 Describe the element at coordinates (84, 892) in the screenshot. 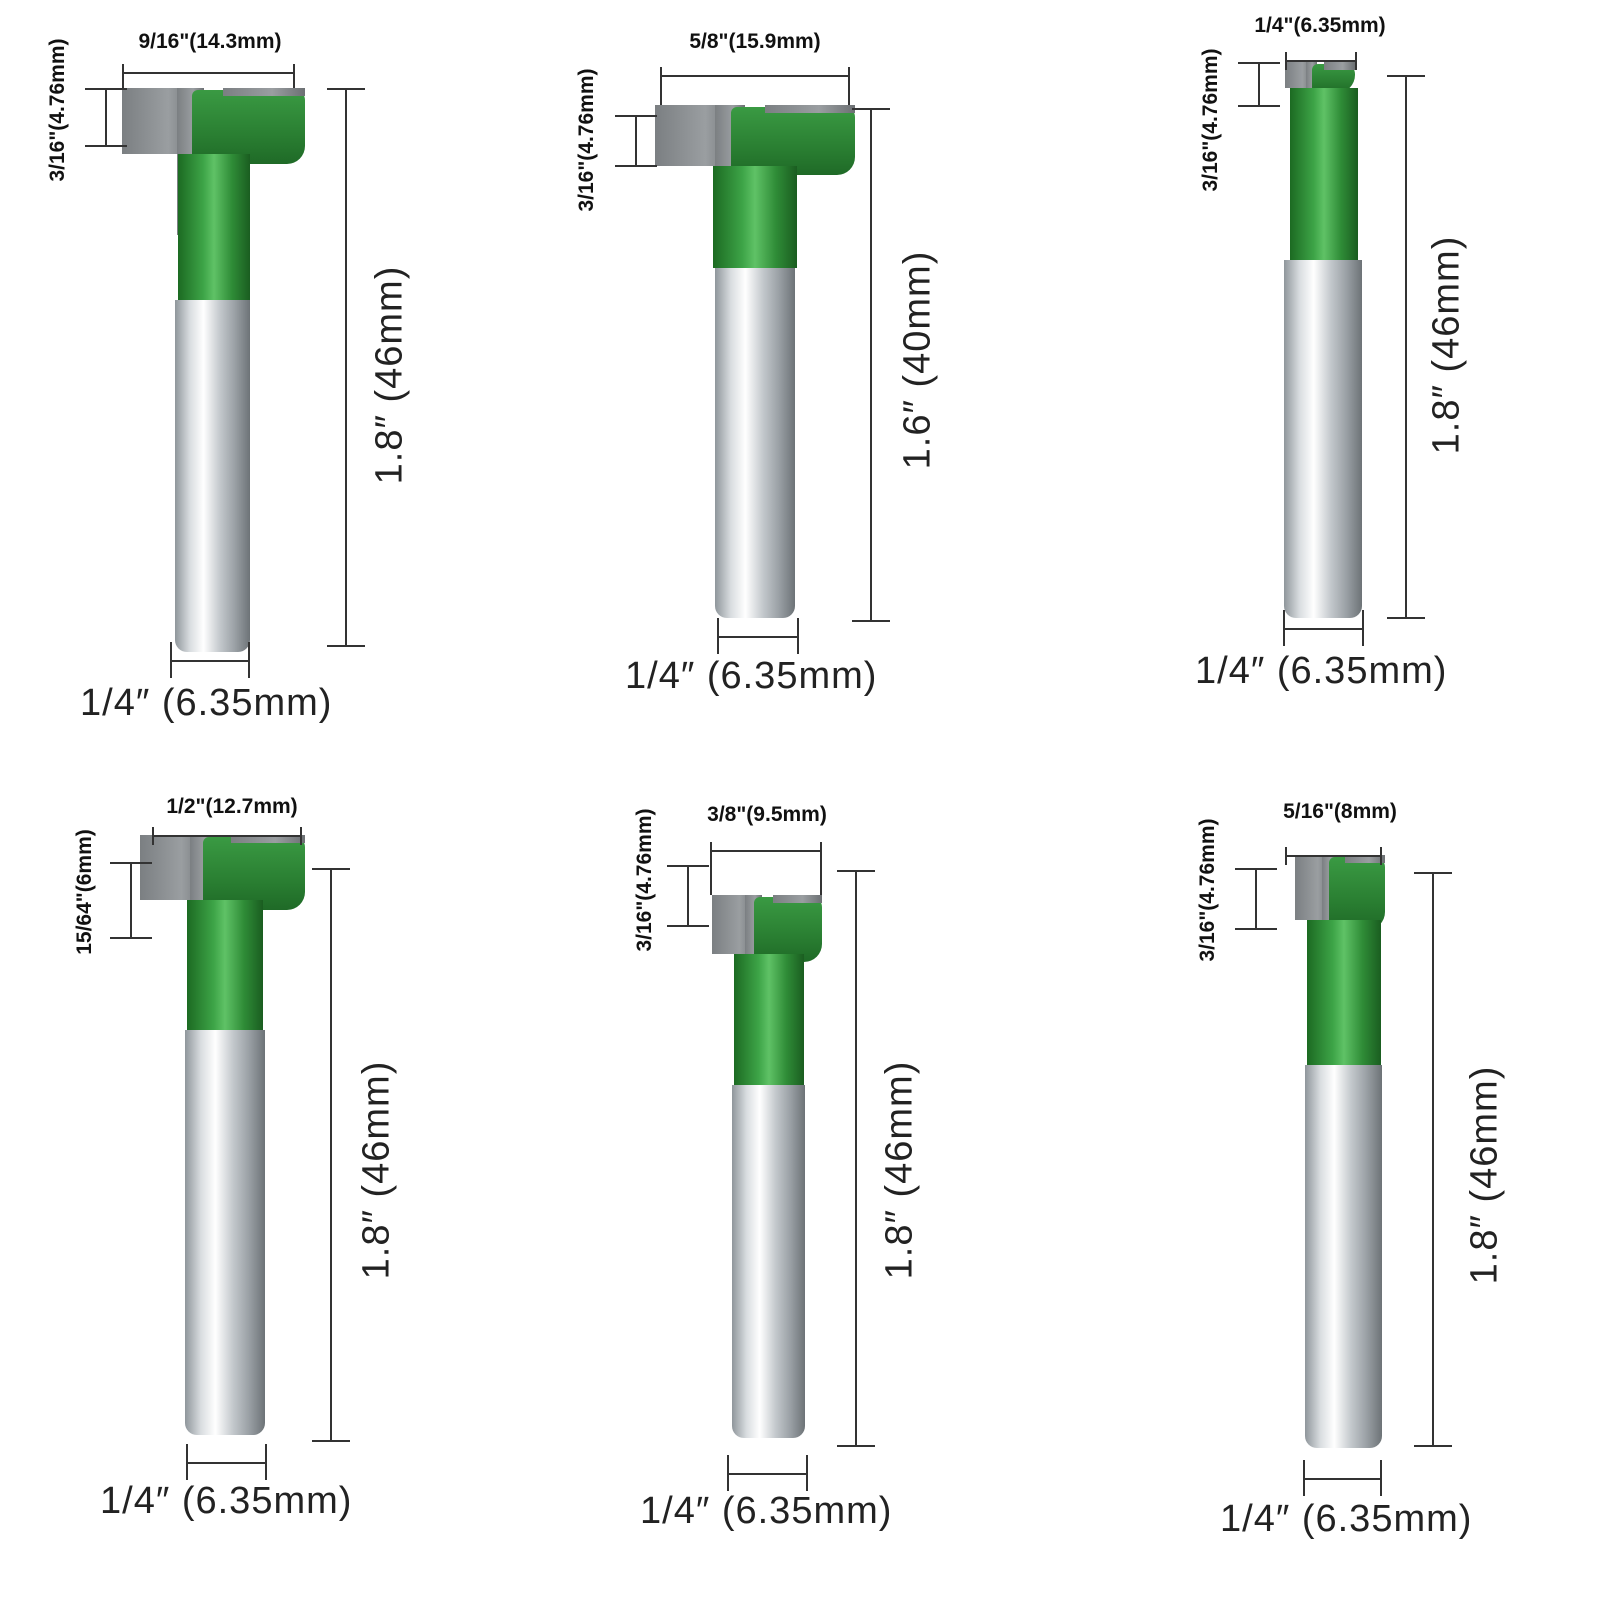

I see `cutter-height-label: 15/64"(6mm)` at that location.